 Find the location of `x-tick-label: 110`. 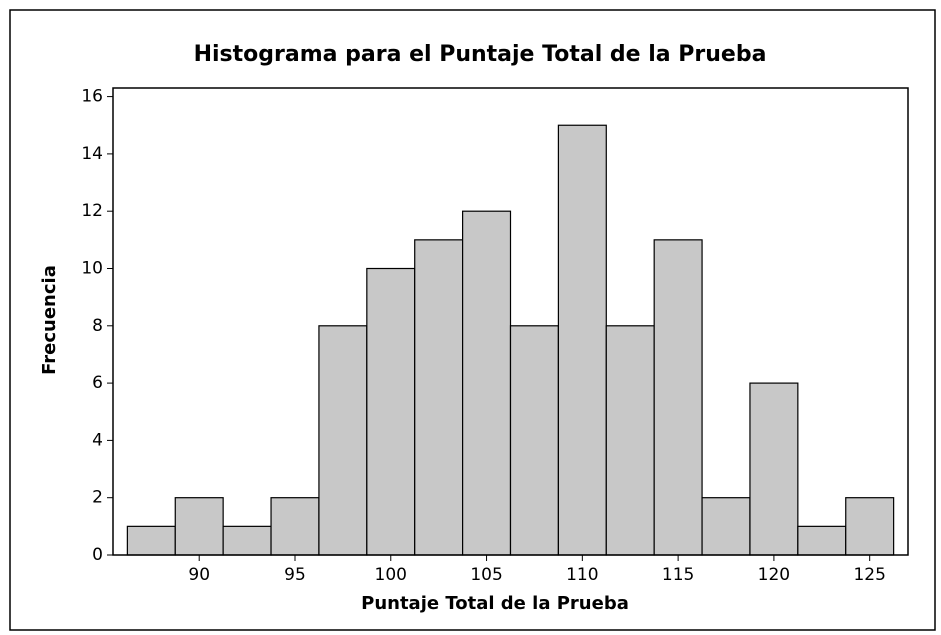

x-tick-label: 110 is located at coordinates (582, 575).